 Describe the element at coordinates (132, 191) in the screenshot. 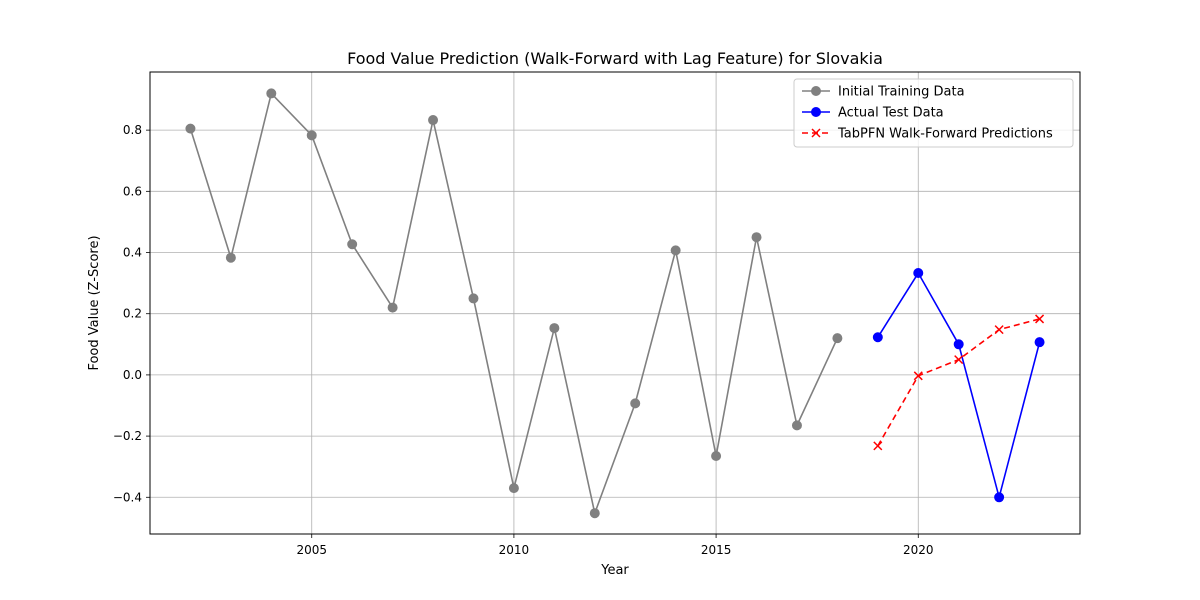

I see `y-tick-label: 0.6` at that location.